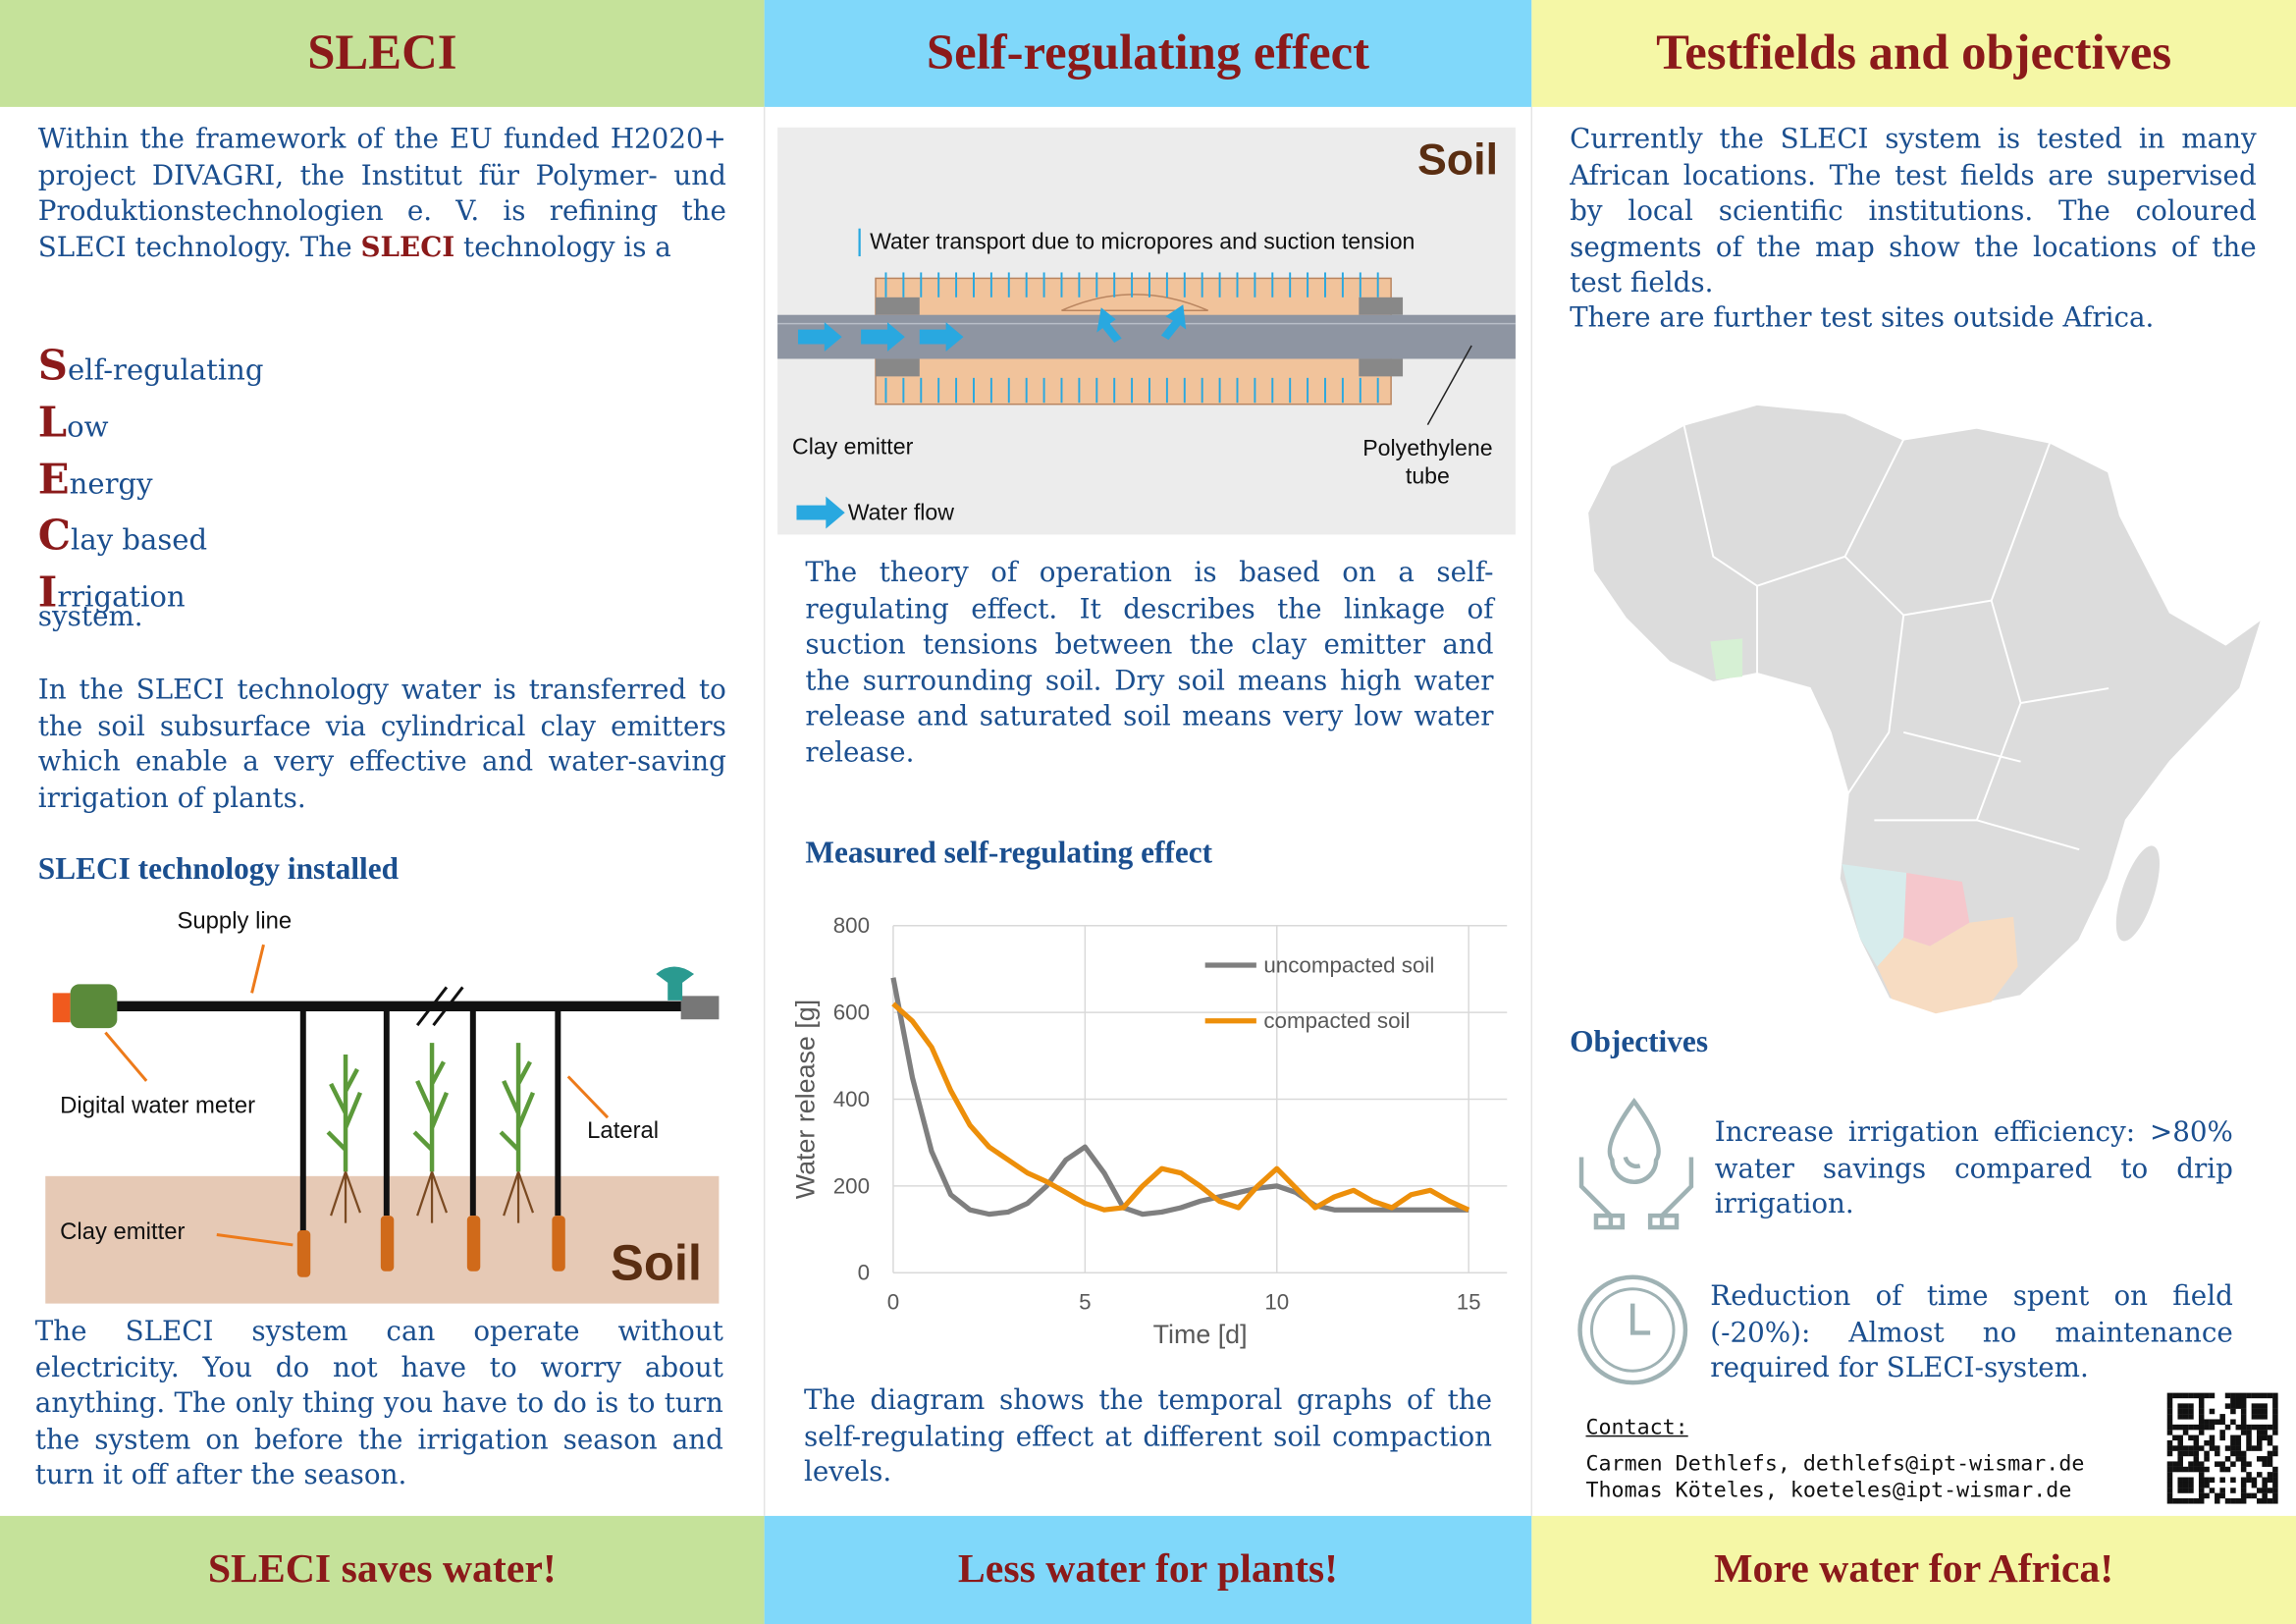 Image resolution: width=2296 pixels, height=1624 pixels. I want to click on objectives-title: Objectives, so click(1639, 1041).